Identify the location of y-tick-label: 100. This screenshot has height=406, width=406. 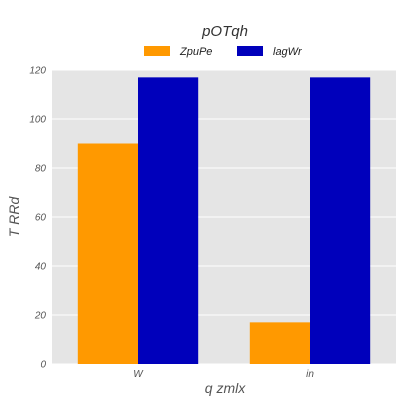
(37, 120).